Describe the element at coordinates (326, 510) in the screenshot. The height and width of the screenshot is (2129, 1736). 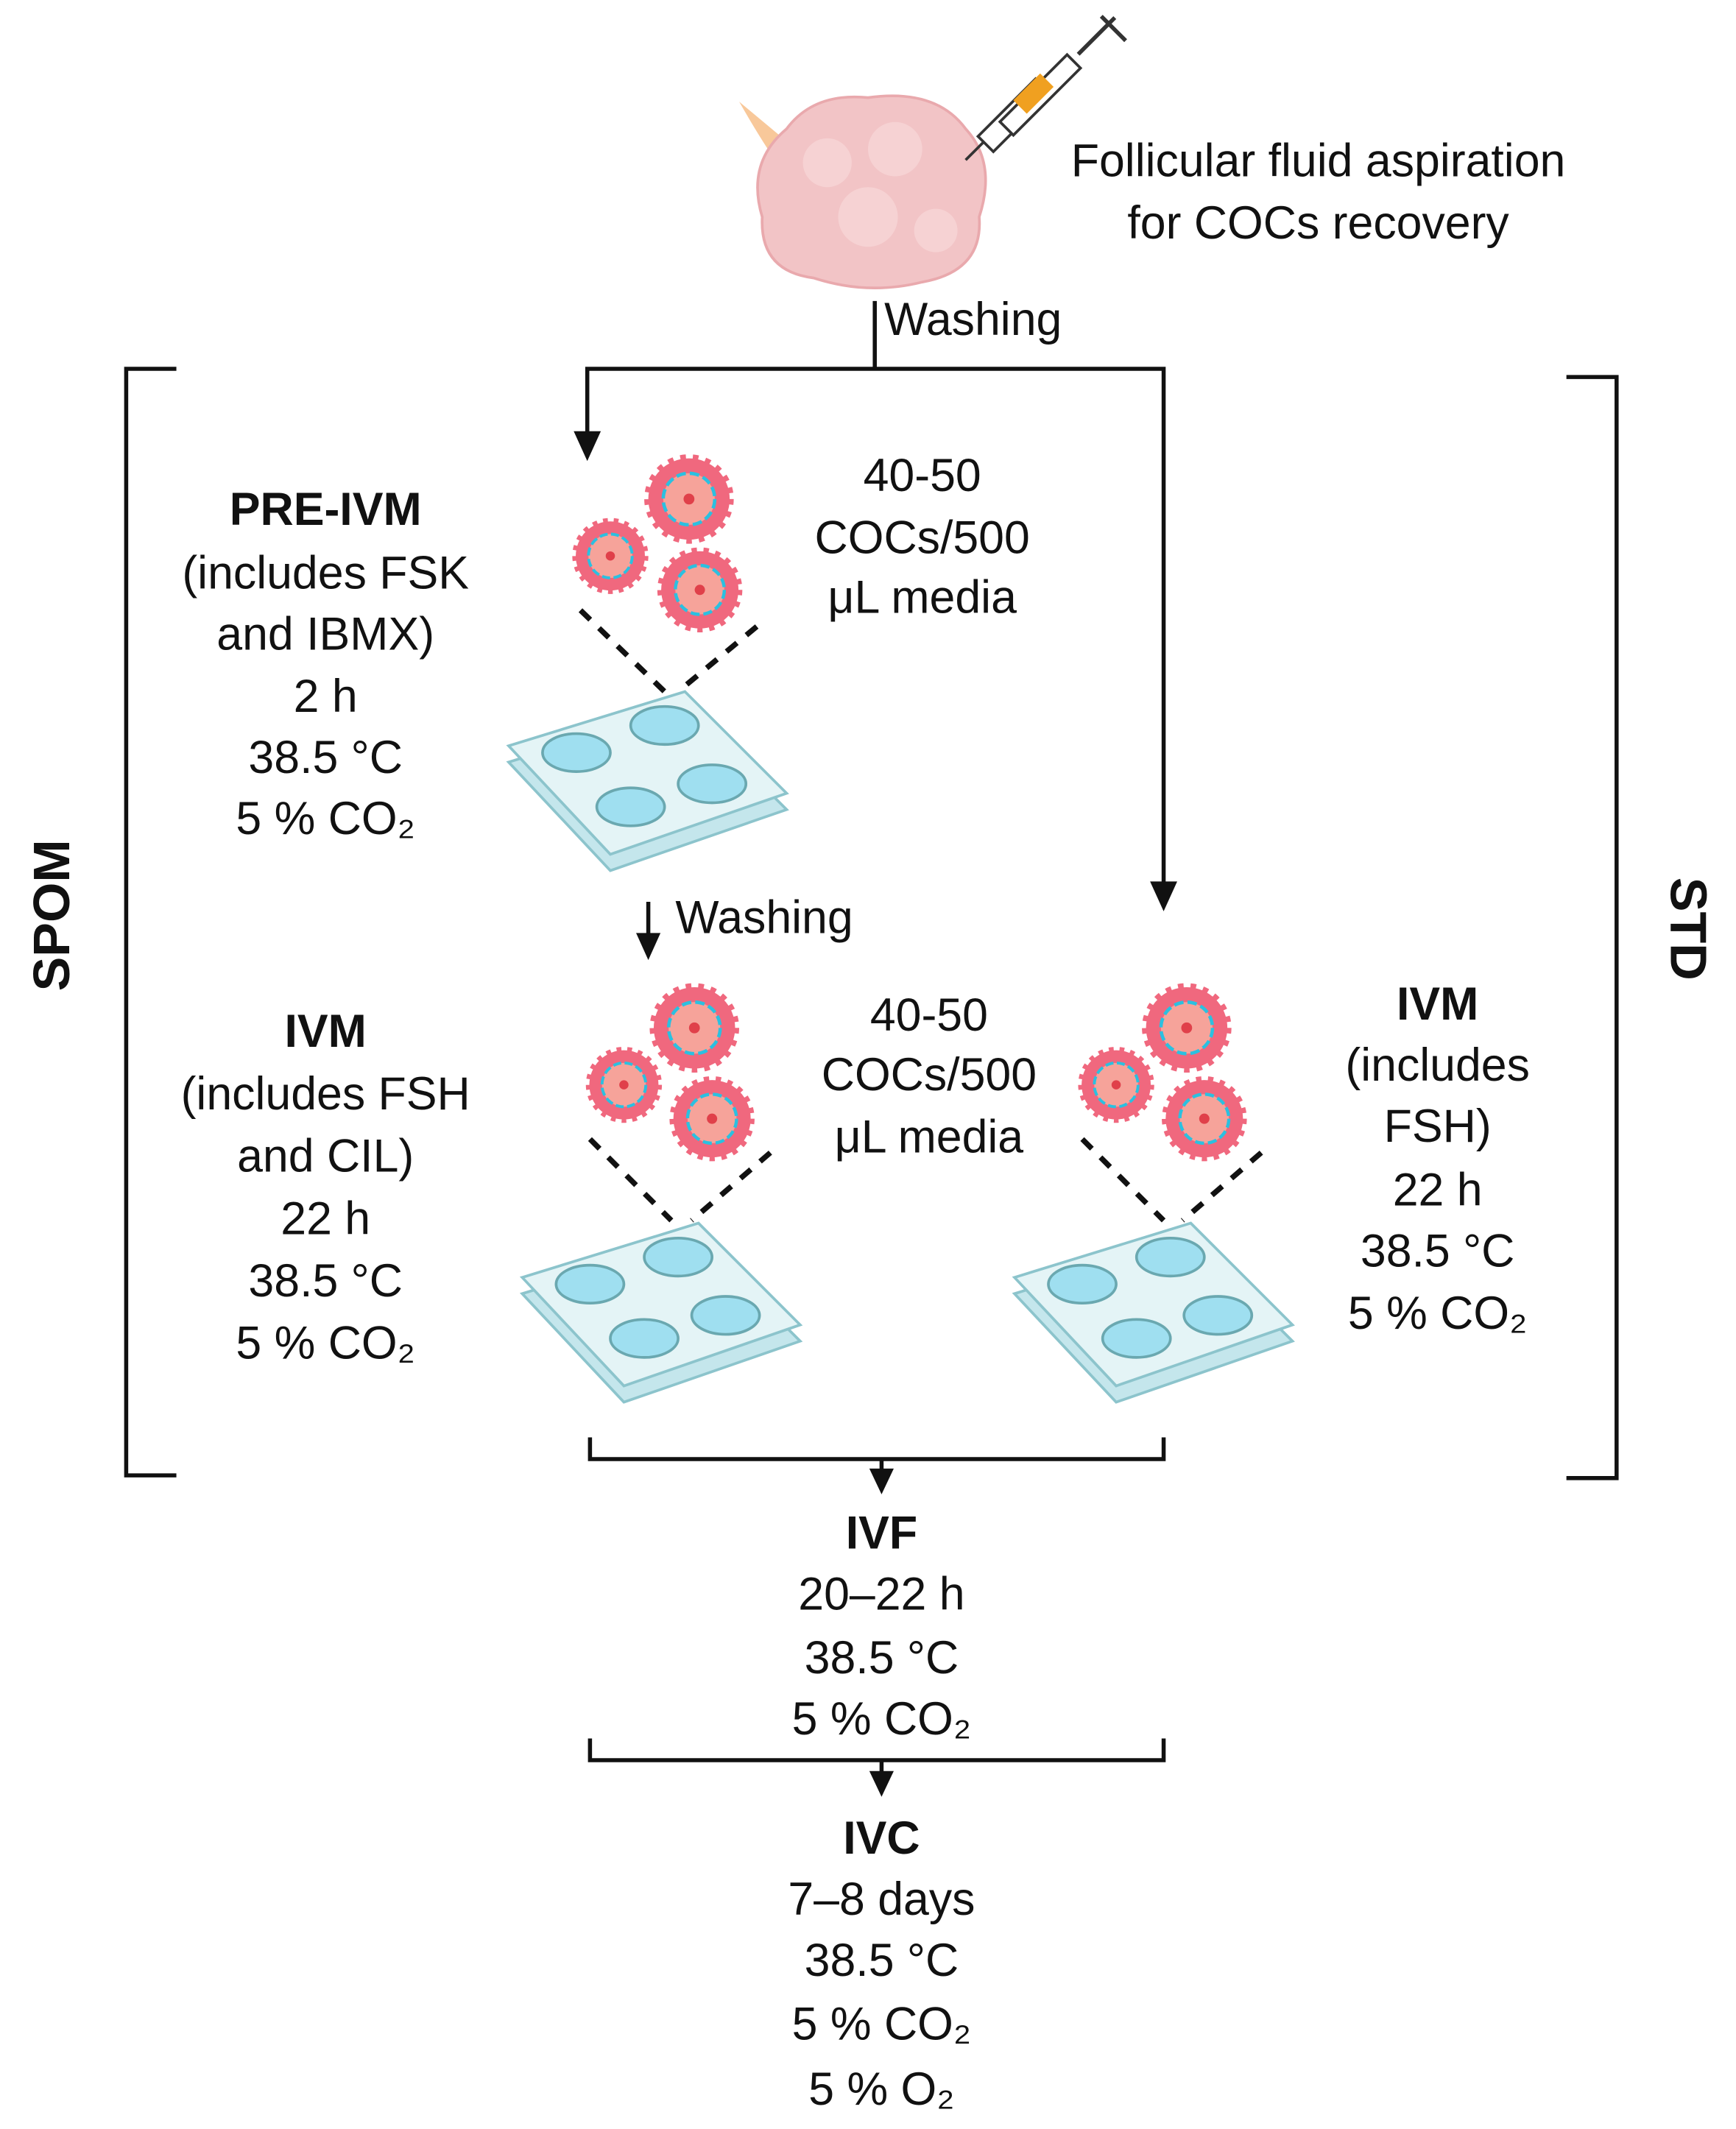
I see `pre-ivm-title: PRE-IVM` at that location.